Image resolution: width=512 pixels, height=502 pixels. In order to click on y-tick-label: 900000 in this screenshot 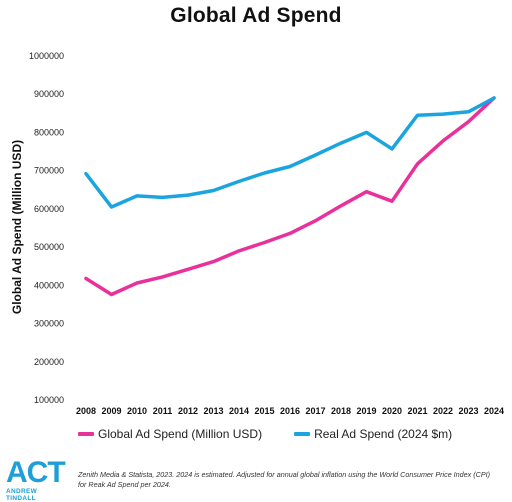, I will do `click(49, 94)`.